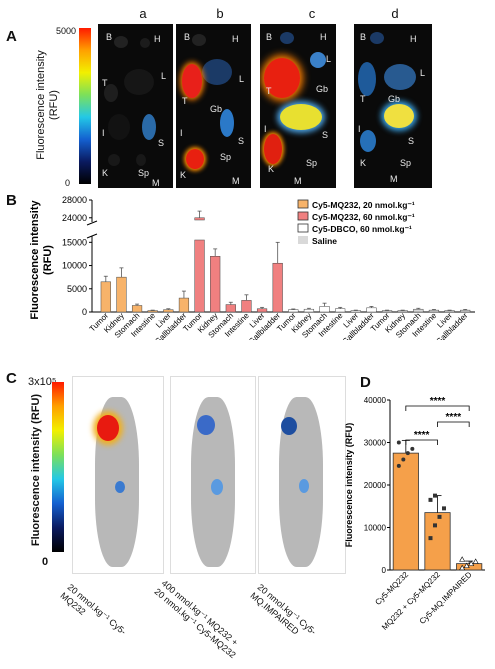 The height and width of the screenshot is (669, 495). Describe the element at coordinates (324, 241) in the screenshot. I see `legend-label: Saline` at that location.